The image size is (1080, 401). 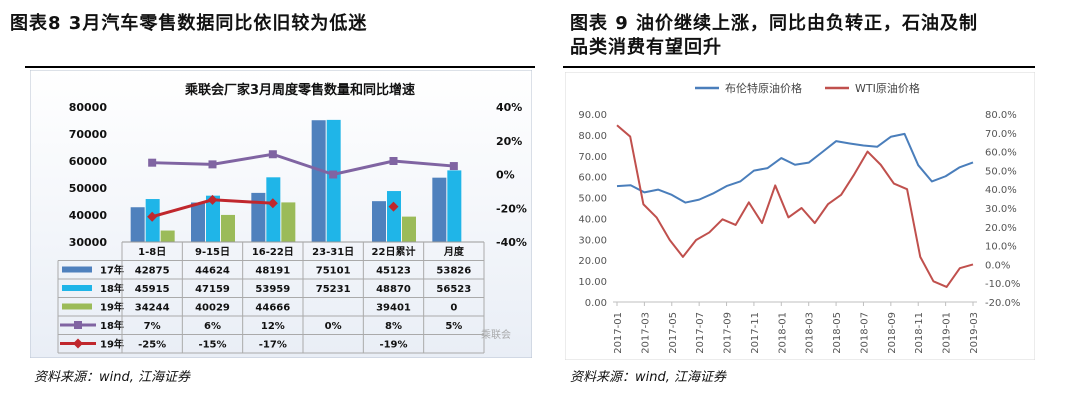 What do you see at coordinates (919, 333) in the screenshot?
I see `x-tick-label: 2018-11` at bounding box center [919, 333].